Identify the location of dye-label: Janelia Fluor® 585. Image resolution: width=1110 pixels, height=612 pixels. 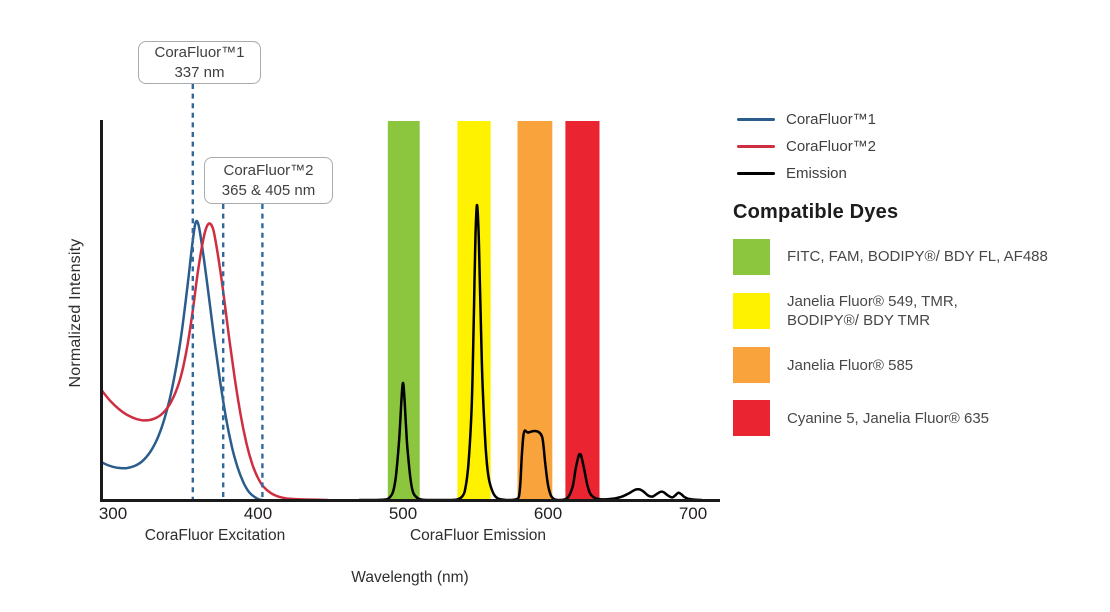
(850, 365).